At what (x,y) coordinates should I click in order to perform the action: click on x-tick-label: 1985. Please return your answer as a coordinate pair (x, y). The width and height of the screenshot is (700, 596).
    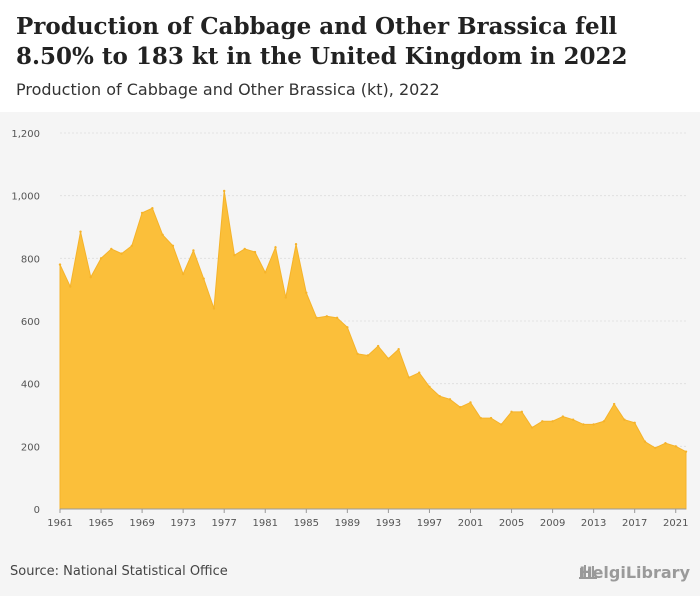
    Looking at the image, I should click on (306, 523).